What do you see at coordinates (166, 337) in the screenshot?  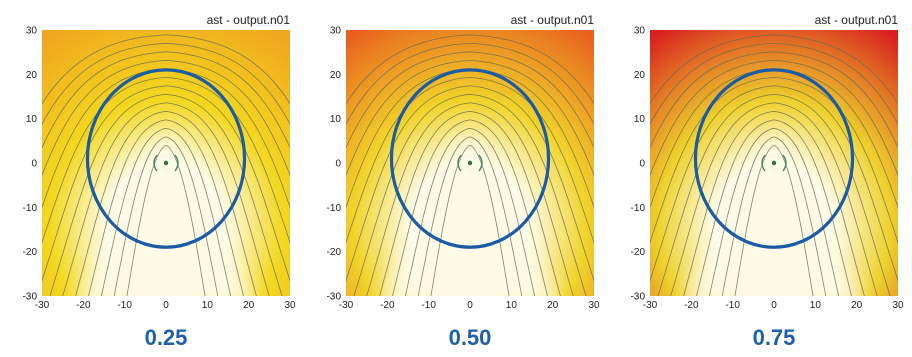 I see `panel-caption: 0.25` at bounding box center [166, 337].